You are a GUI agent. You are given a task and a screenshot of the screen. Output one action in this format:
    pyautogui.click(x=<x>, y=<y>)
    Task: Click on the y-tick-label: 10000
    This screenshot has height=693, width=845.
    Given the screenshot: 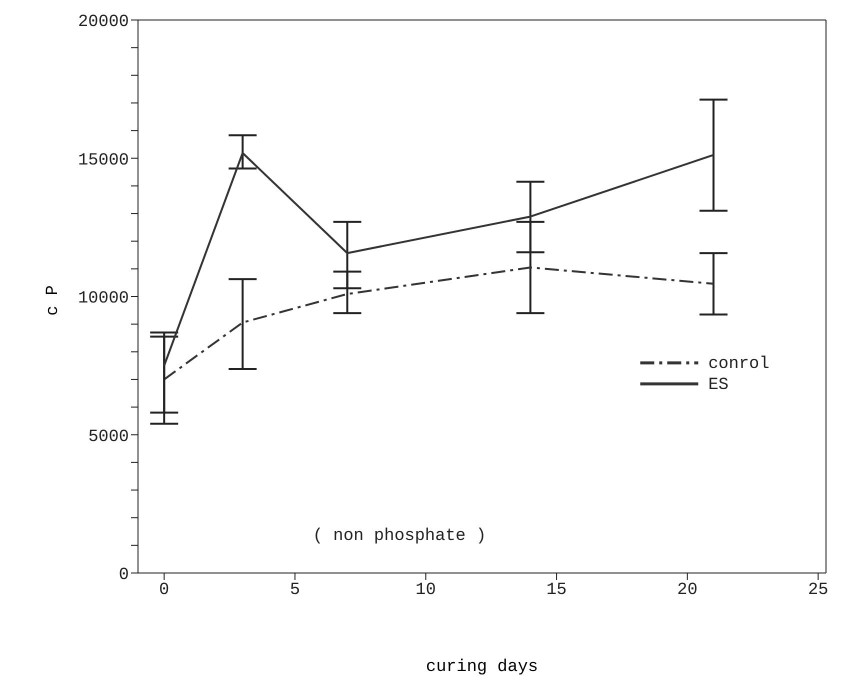 What is the action you would take?
    pyautogui.click(x=103, y=299)
    